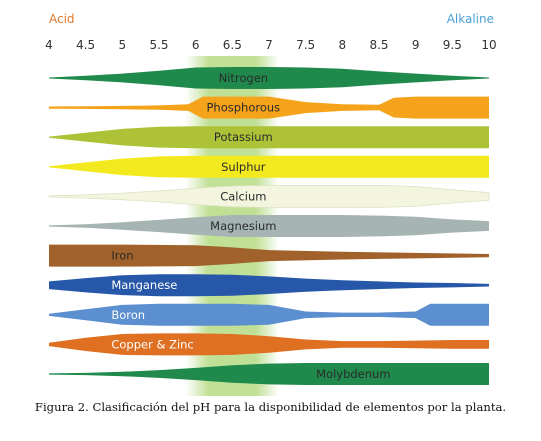 This screenshot has width=541, height=441. What do you see at coordinates (305, 45) in the screenshot?
I see `x-tick-label: 7.5` at bounding box center [305, 45].